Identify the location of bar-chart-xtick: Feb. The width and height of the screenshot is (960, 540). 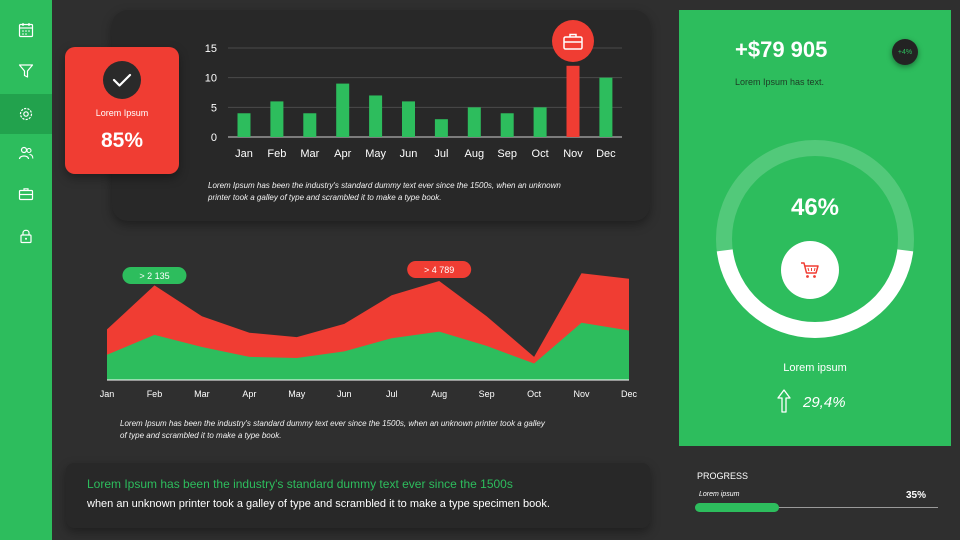
(276, 154).